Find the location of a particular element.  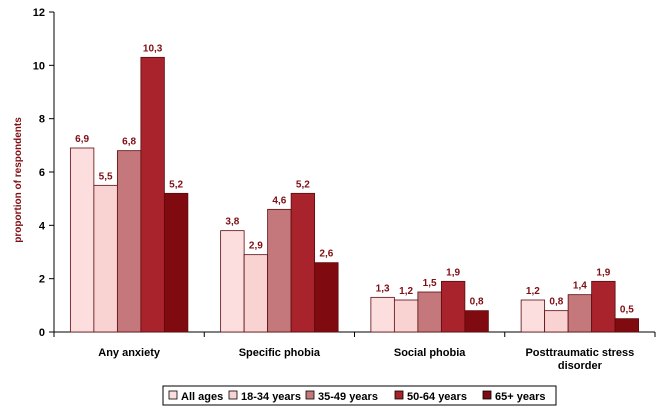

y-axis: 0 2 4 6 8 10 12 is located at coordinates (44, 173).